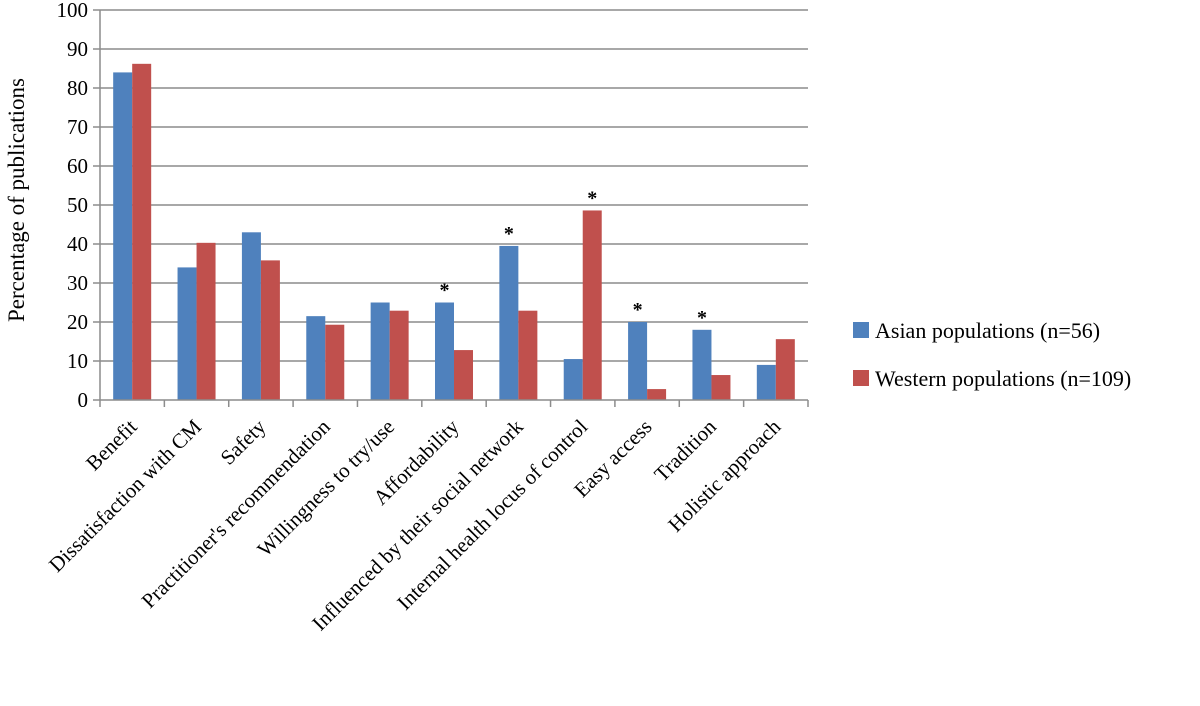 This screenshot has width=1200, height=706. I want to click on y-tick-label: 70, so click(77, 127).